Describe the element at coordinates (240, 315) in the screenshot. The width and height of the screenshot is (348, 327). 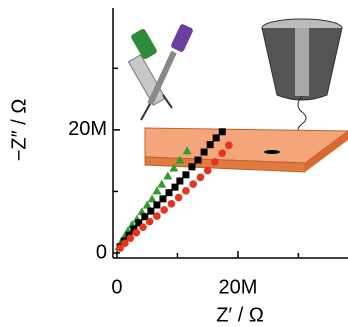
I see `x-axis-label: Z′ / Ω` at that location.